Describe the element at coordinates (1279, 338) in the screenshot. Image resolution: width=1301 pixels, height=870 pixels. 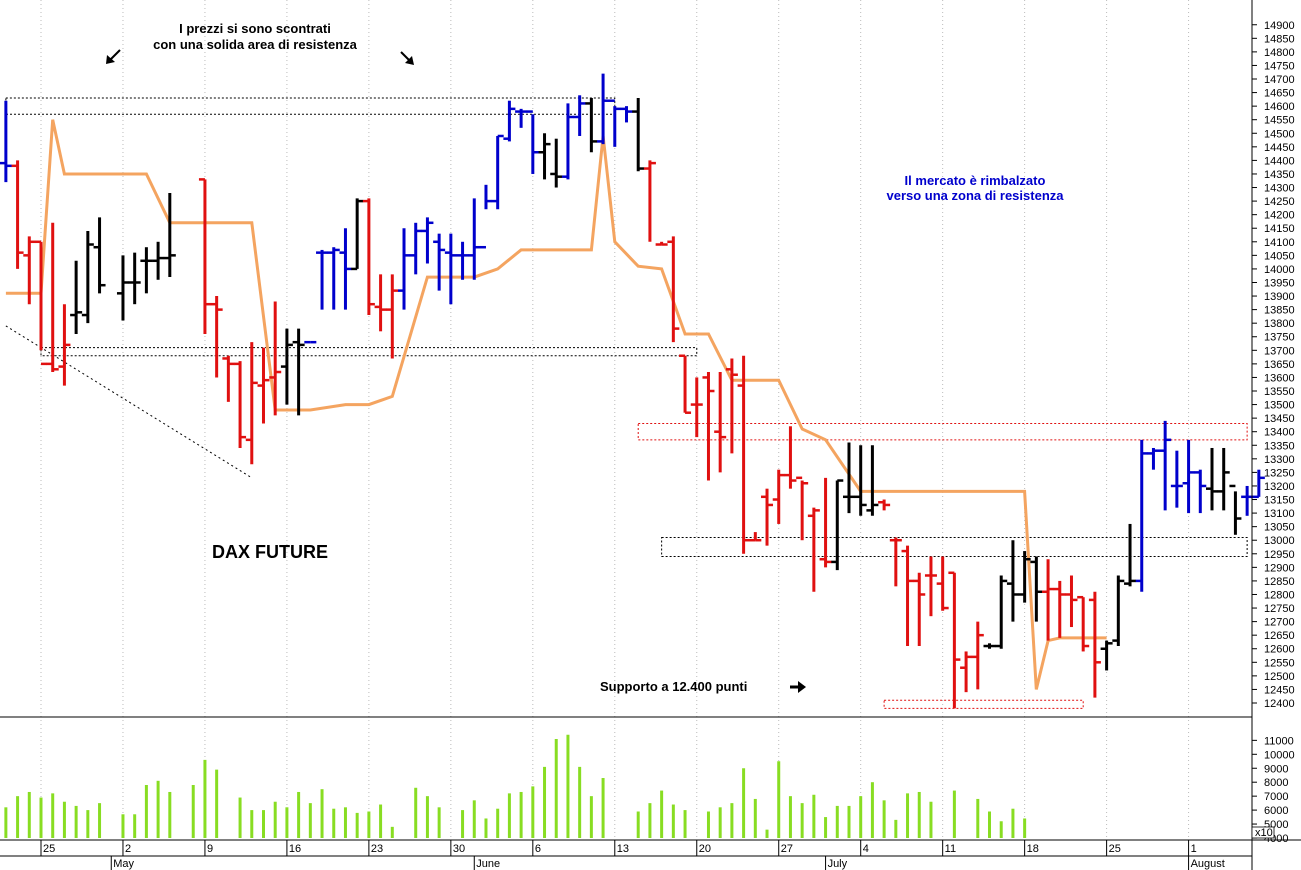
I see `price-tick-label: 13750` at that location.